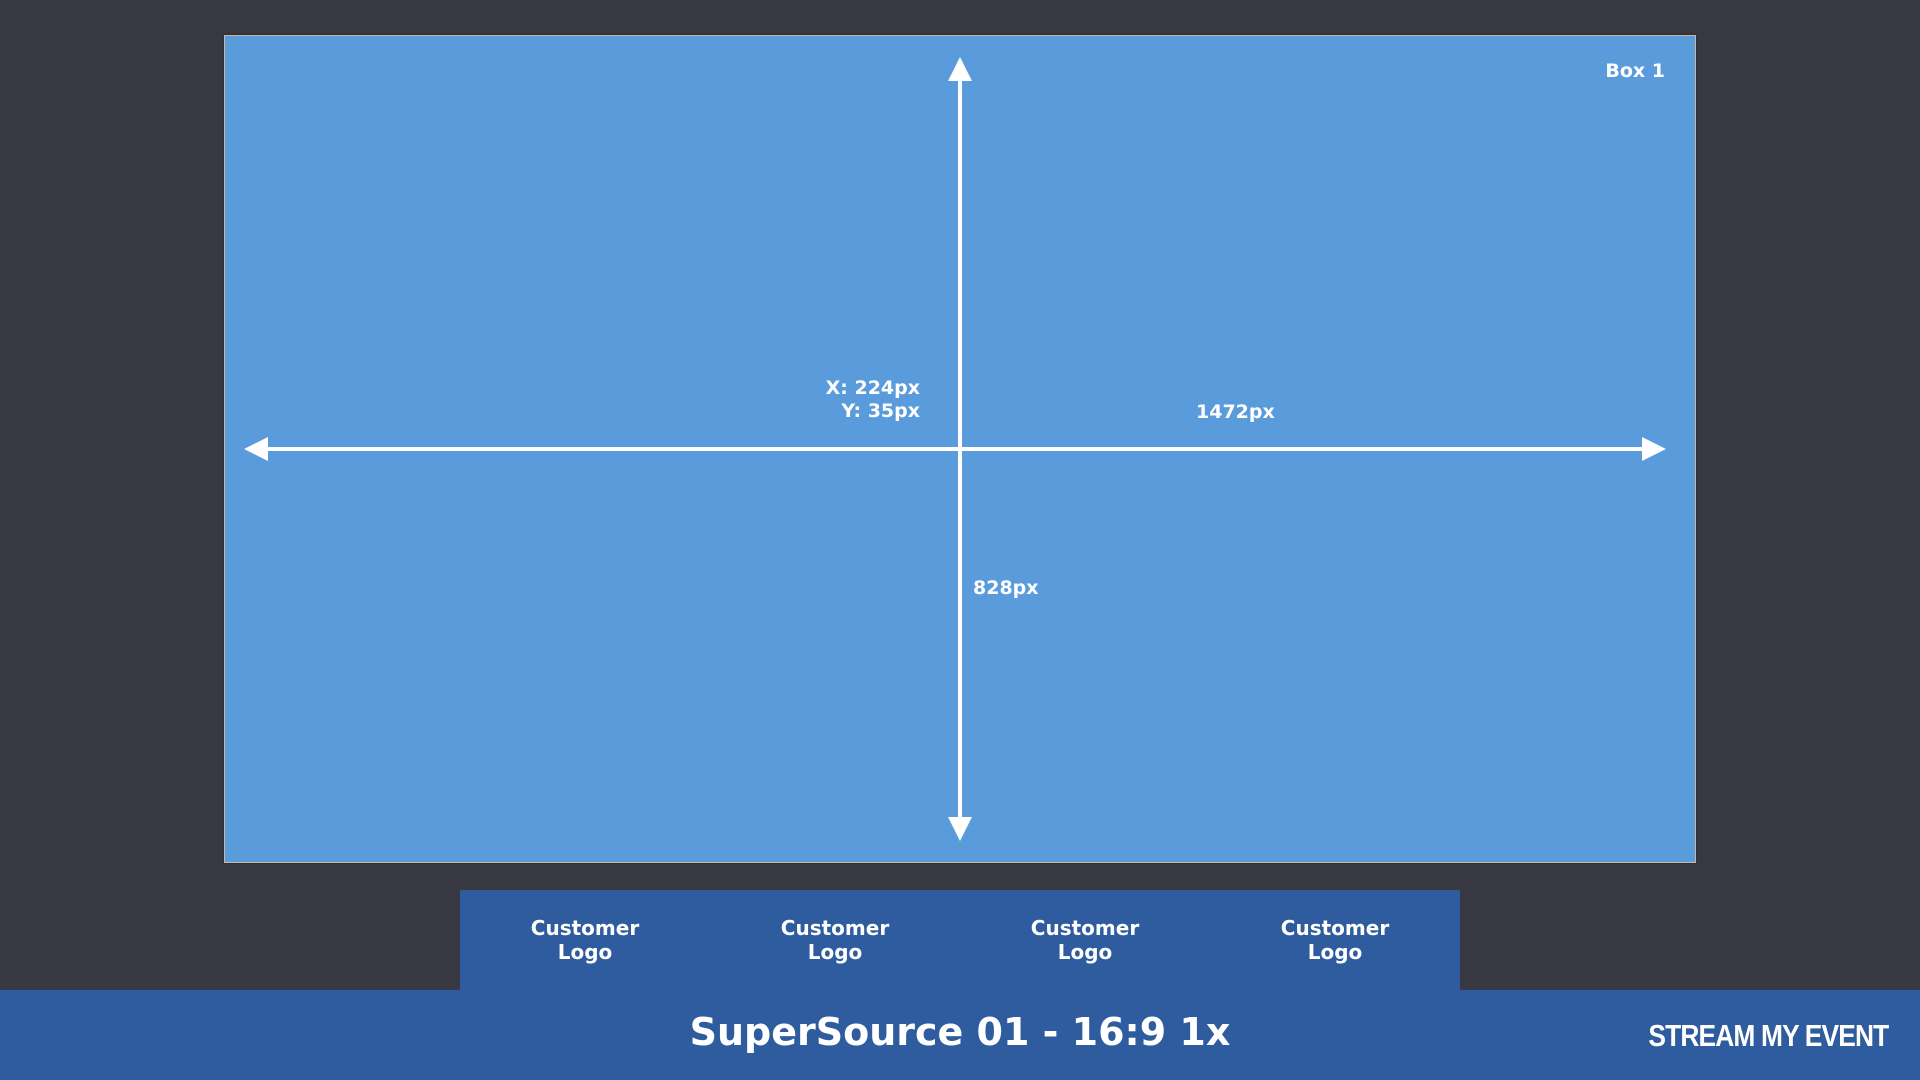 The image size is (1920, 1080). Describe the element at coordinates (880, 411) in the screenshot. I see `position-y-label: Y: 35px` at that location.